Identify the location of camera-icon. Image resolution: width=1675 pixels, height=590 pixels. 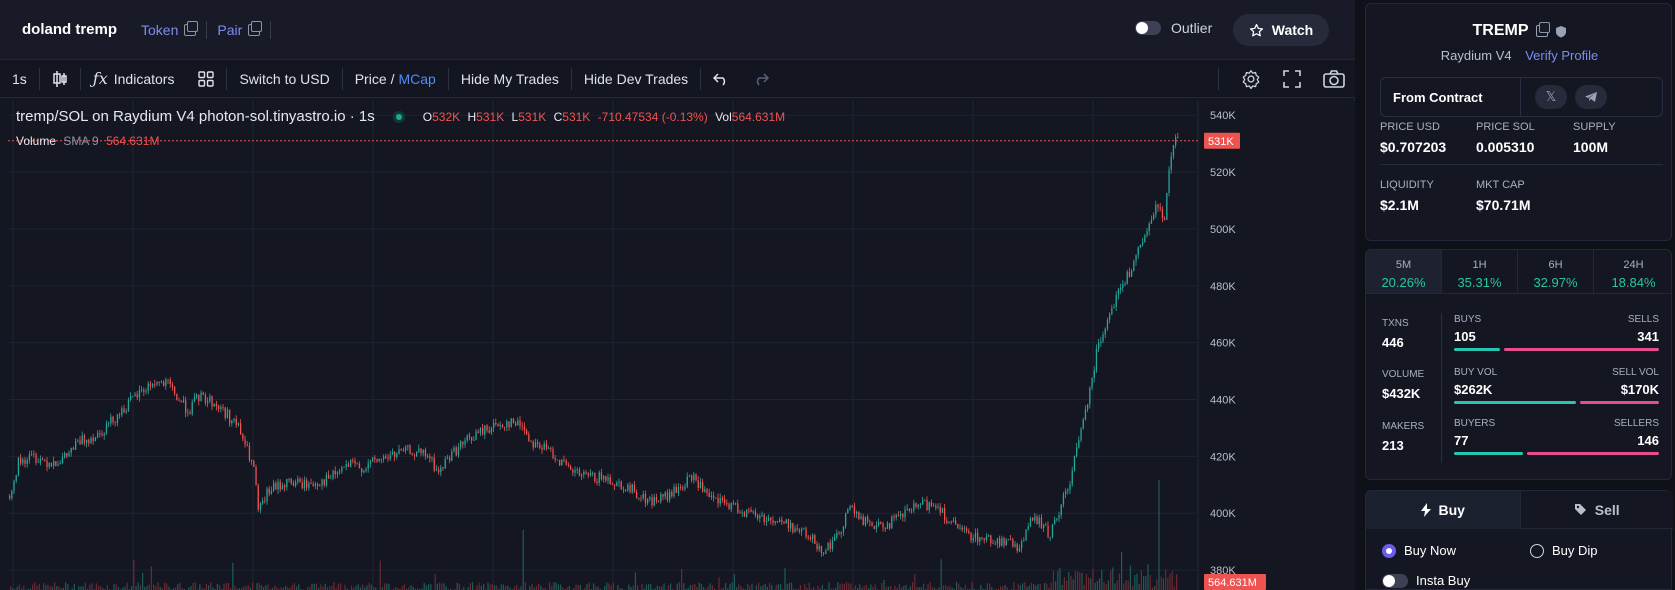
(1334, 79).